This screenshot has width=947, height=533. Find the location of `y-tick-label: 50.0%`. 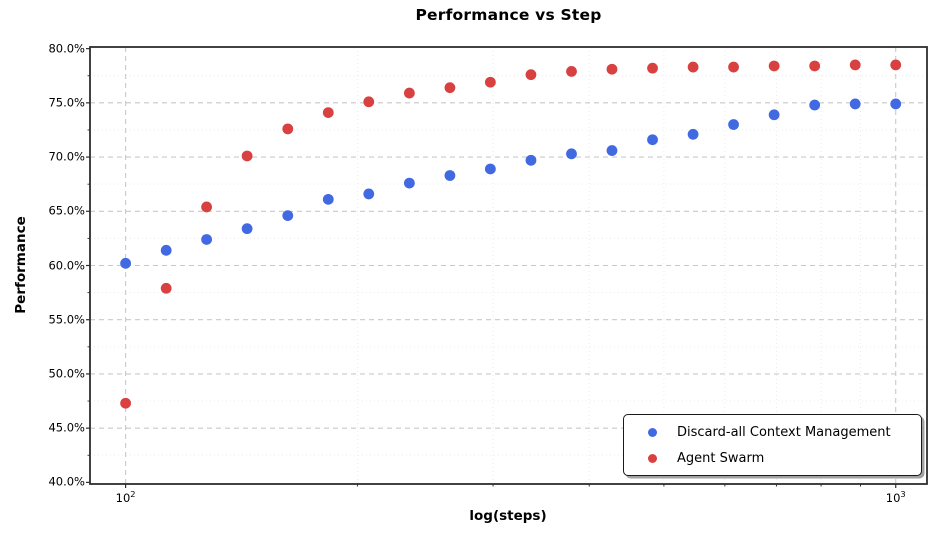

y-tick-label: 50.0% is located at coordinates (66, 373).